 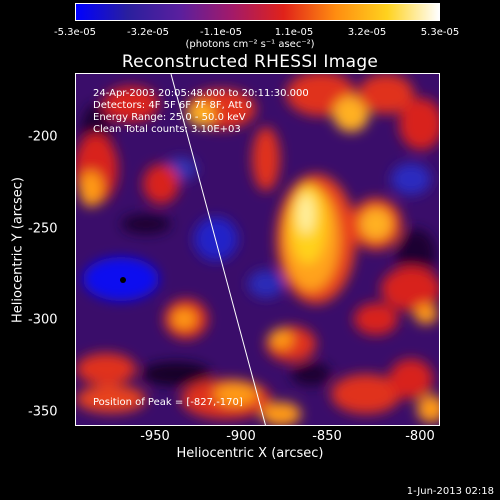 I want to click on colorbar, so click(x=257, y=12).